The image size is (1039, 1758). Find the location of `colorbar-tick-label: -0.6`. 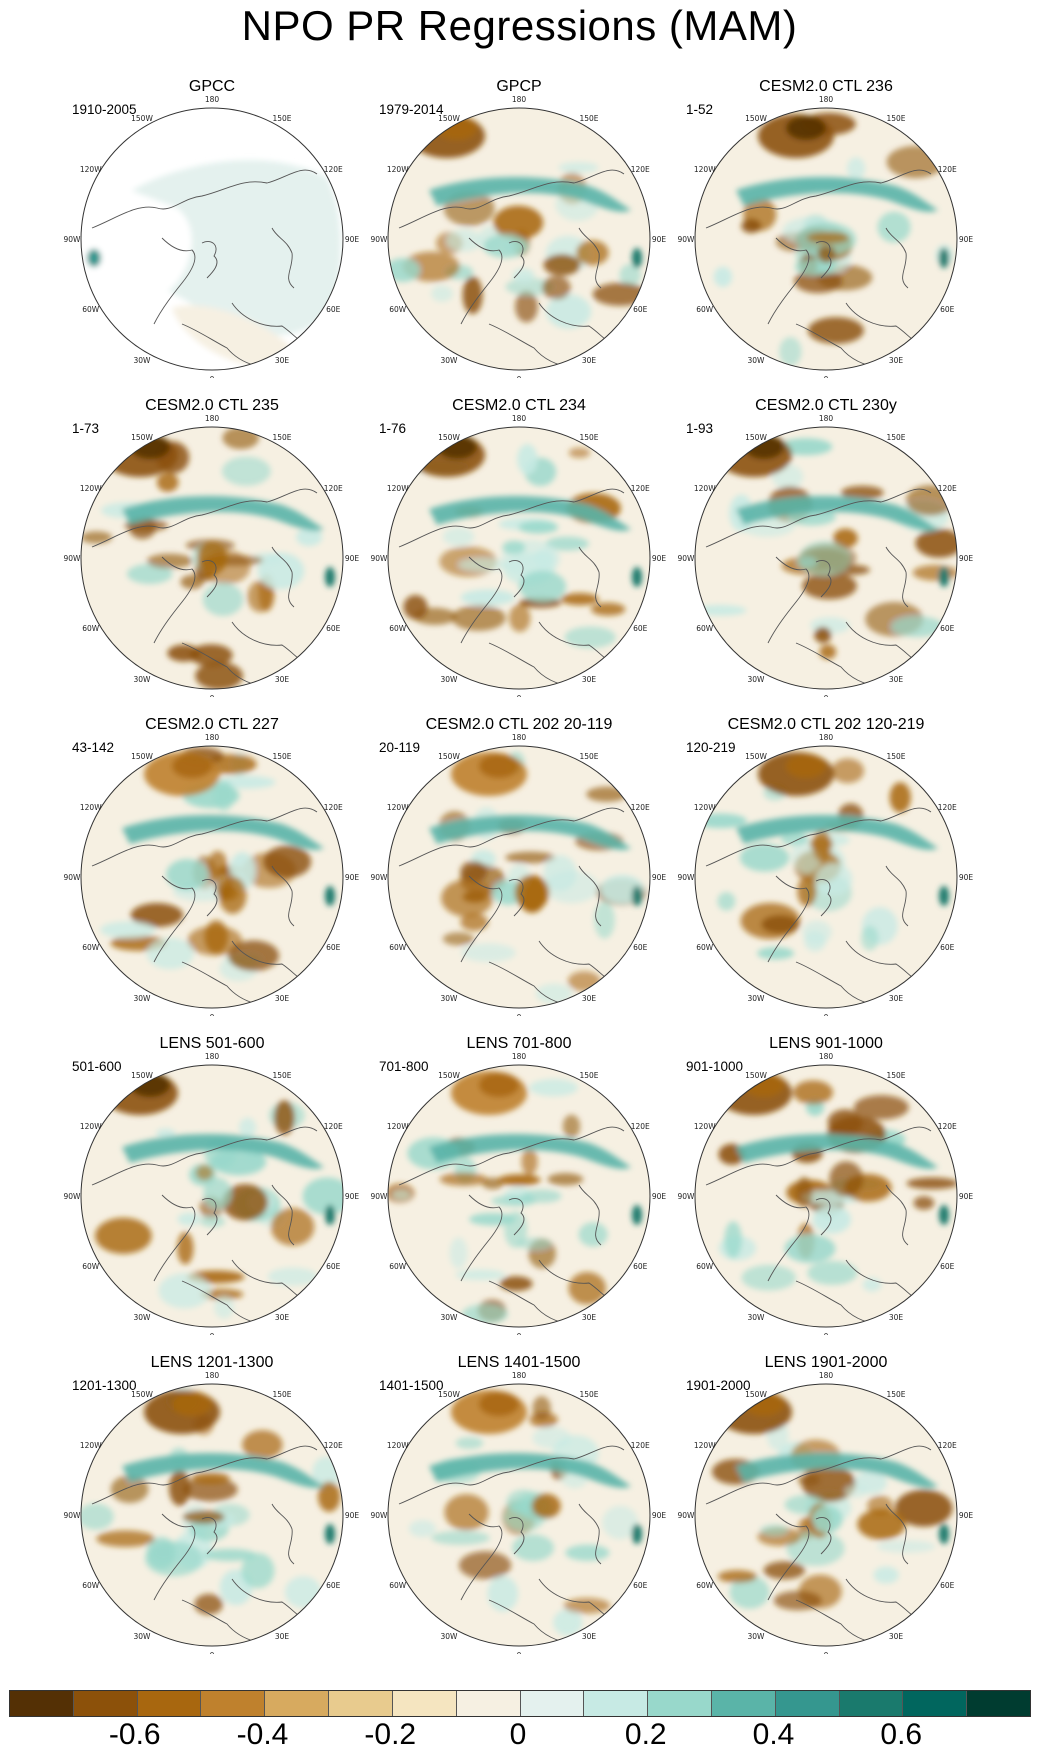

colorbar-tick-label: -0.6 is located at coordinates (134, 1734).